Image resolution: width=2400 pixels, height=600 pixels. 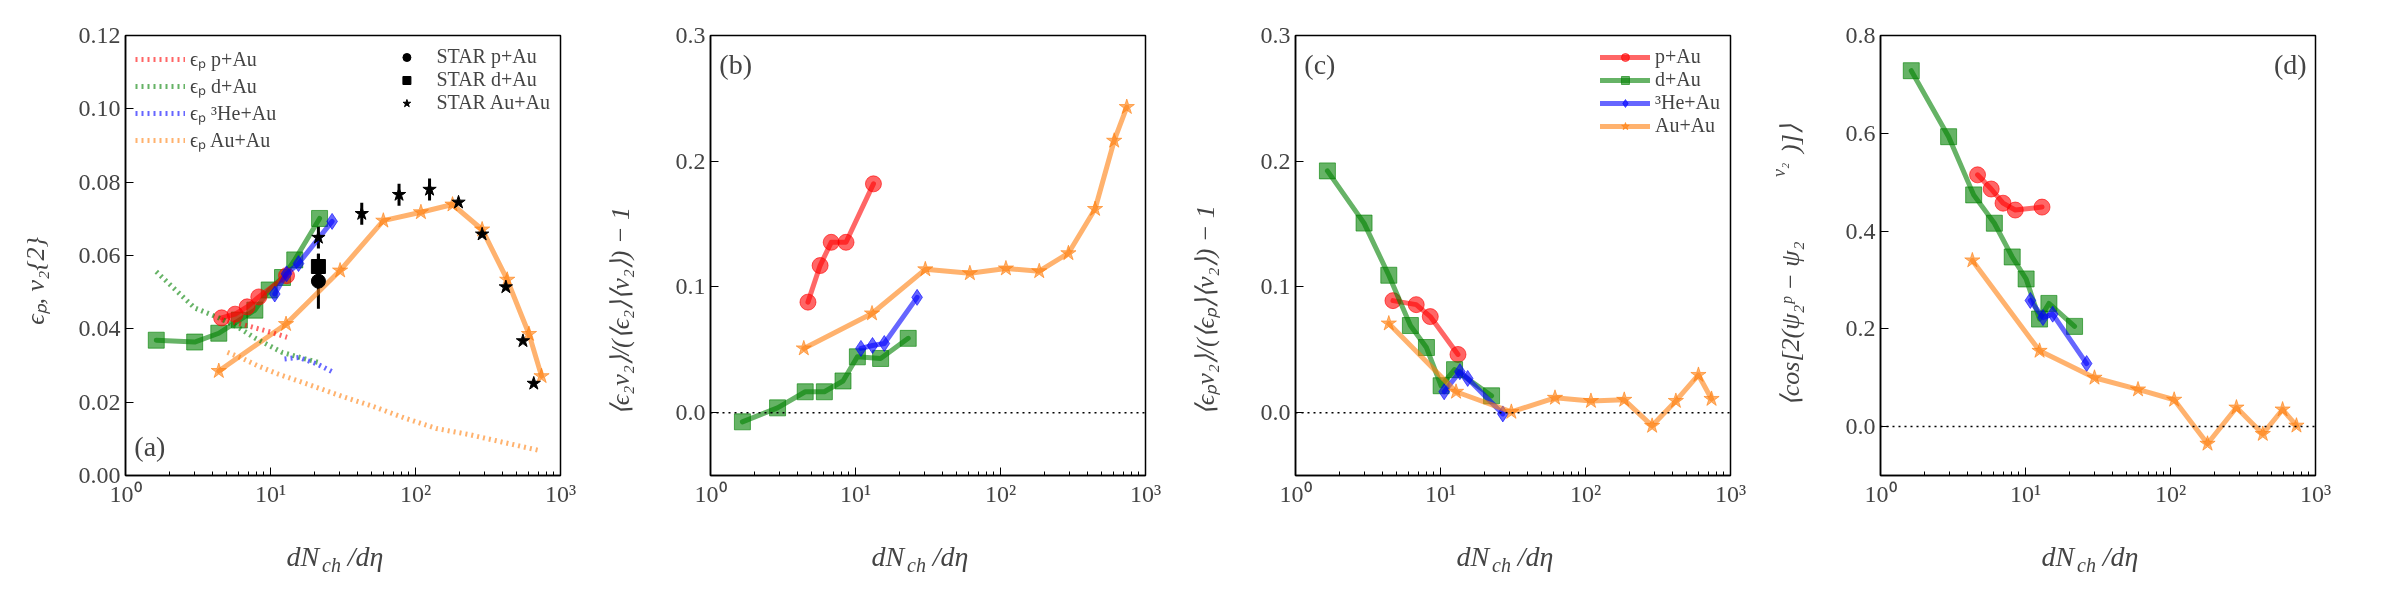 What do you see at coordinates (230, 140) in the screenshot?
I see `legend-label: ϵₚ Au+Au` at bounding box center [230, 140].